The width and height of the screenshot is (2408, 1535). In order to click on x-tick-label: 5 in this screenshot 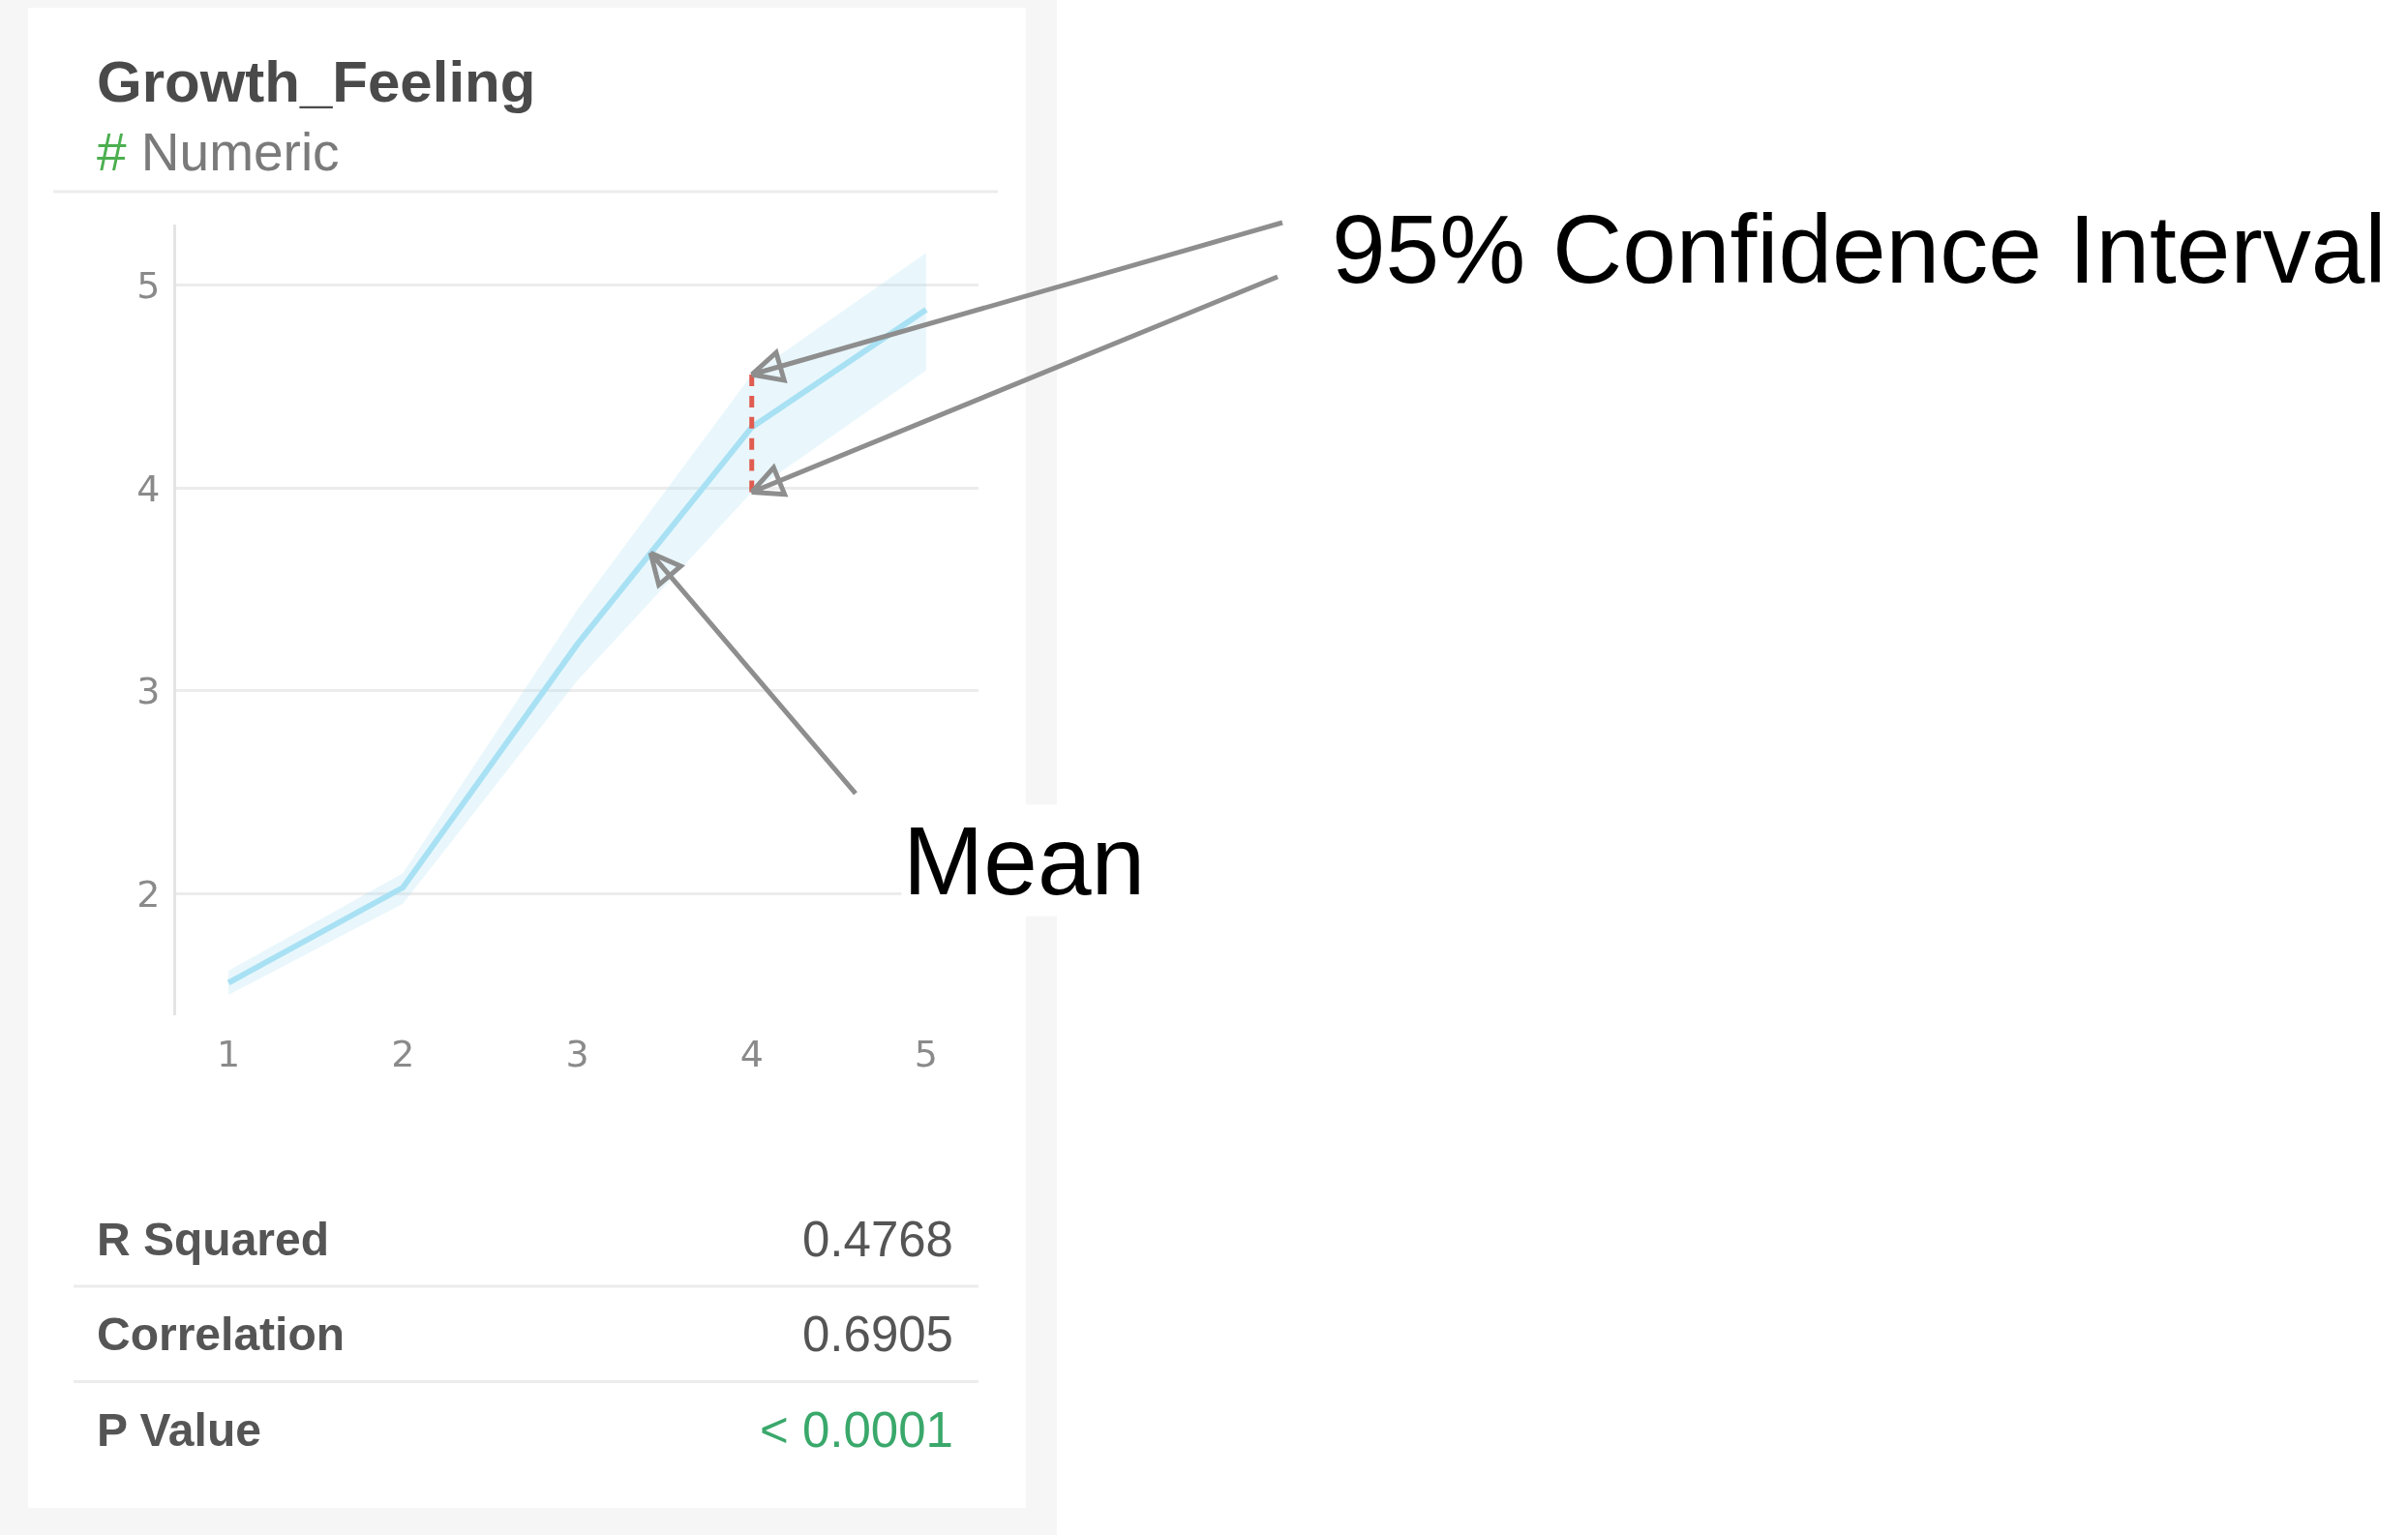, I will do `click(926, 1054)`.